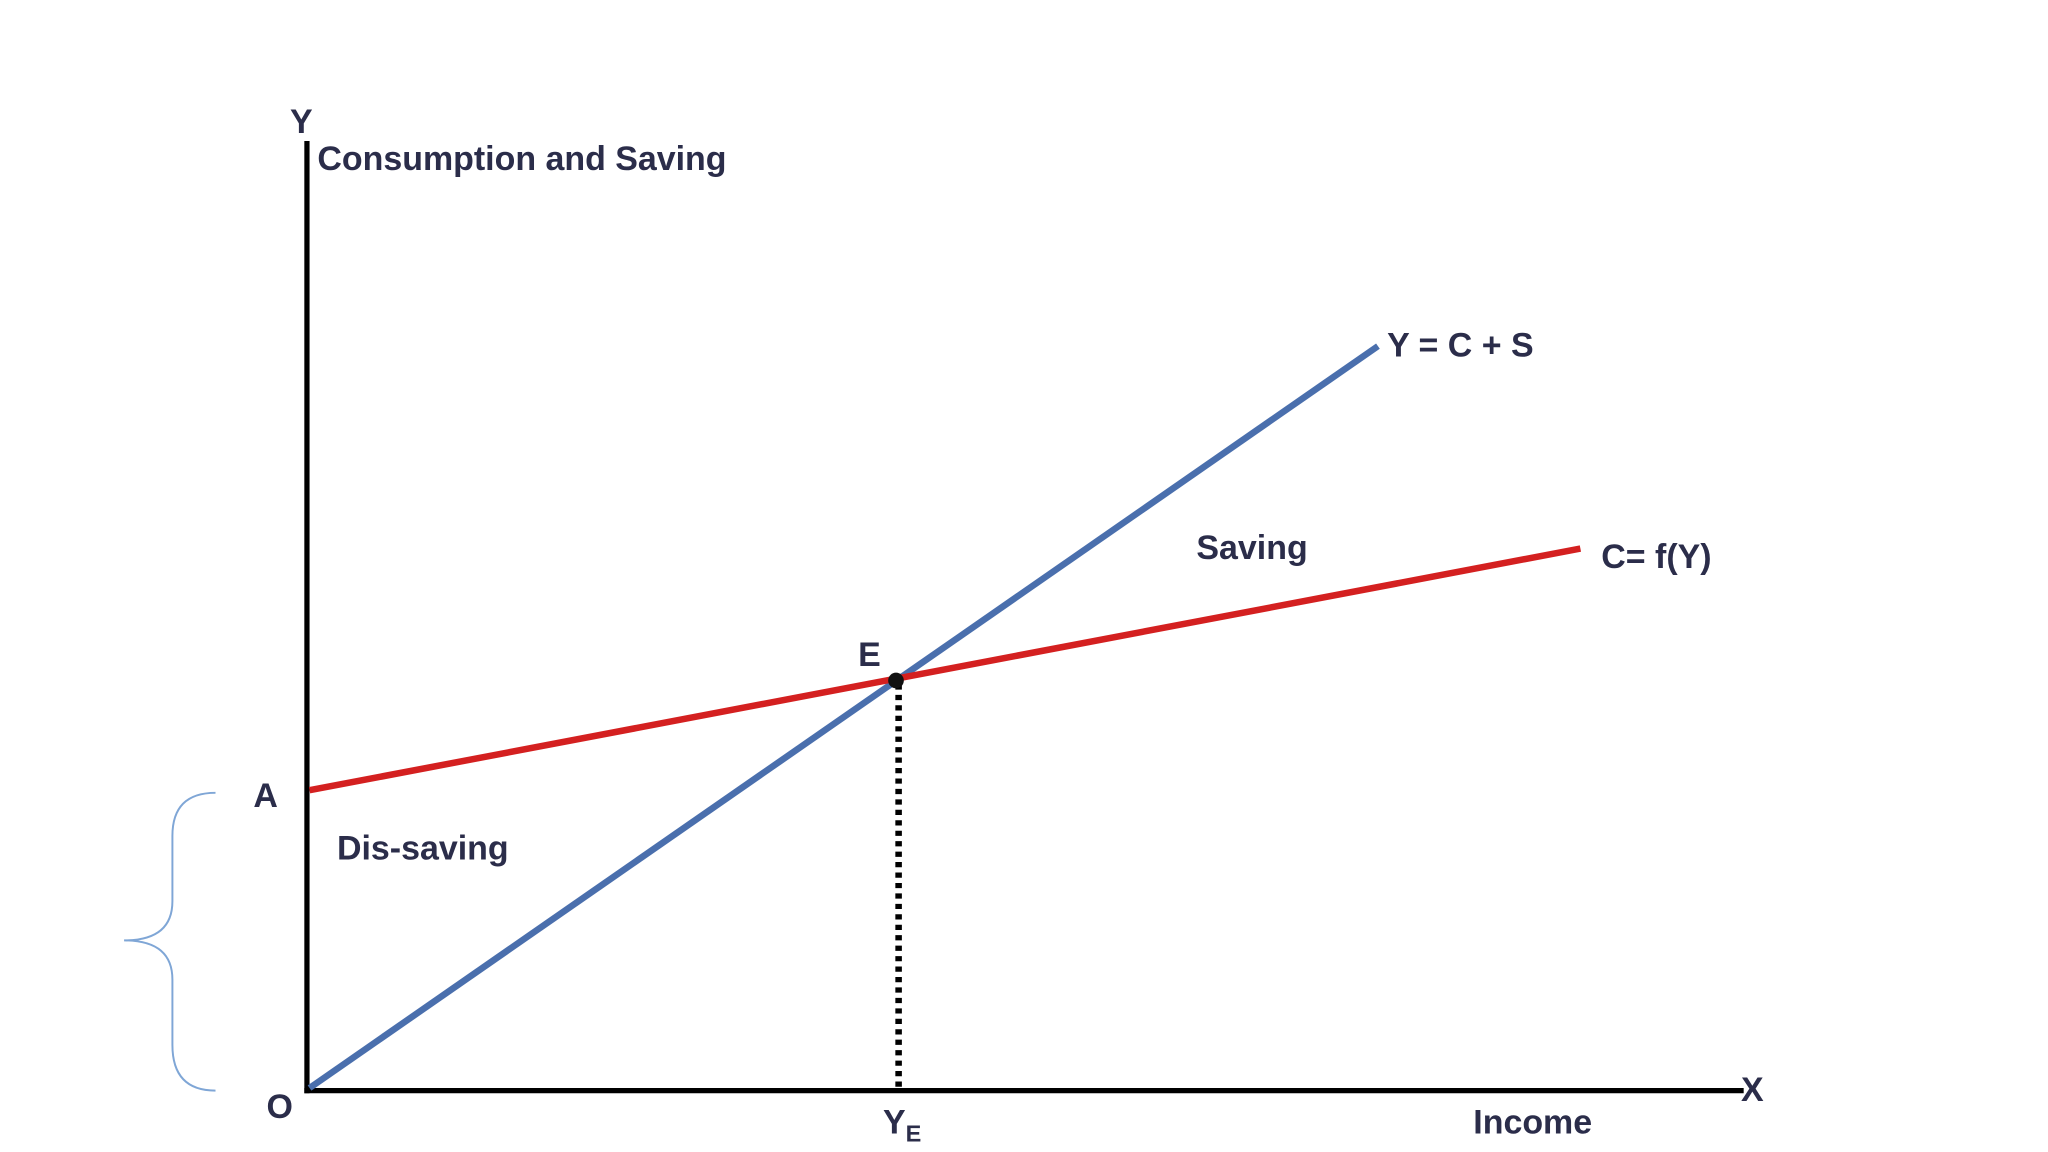 Image resolution: width=2048 pixels, height=1152 pixels. Describe the element at coordinates (945, 669) in the screenshot. I see `consumption-line` at that location.